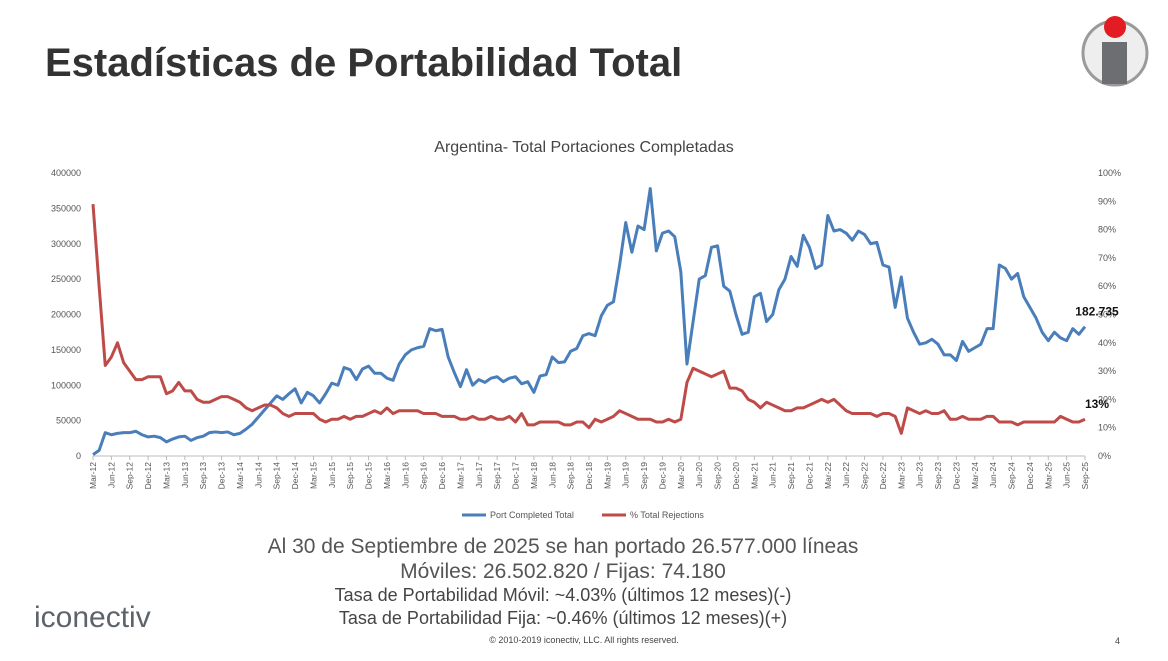 This screenshot has width=1168, height=661. What do you see at coordinates (460, 475) in the screenshot?
I see `x-tick-label: Mar-17` at bounding box center [460, 475].